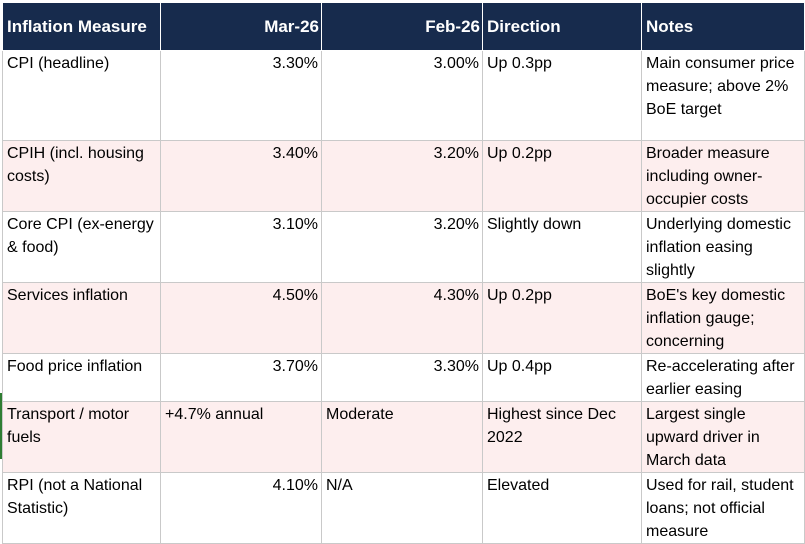  What do you see at coordinates (723, 377) in the screenshot?
I see `cell-notes: Re-accelerating after earlier easing` at bounding box center [723, 377].